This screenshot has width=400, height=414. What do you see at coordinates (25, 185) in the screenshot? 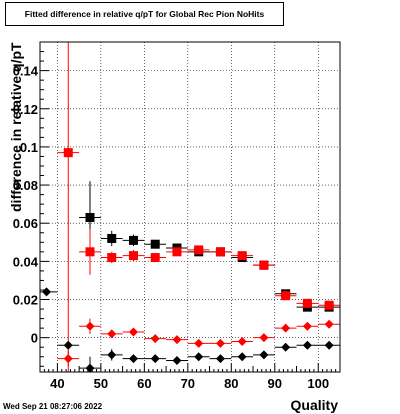
I see `y-tick-label: 0.08` at bounding box center [25, 185].